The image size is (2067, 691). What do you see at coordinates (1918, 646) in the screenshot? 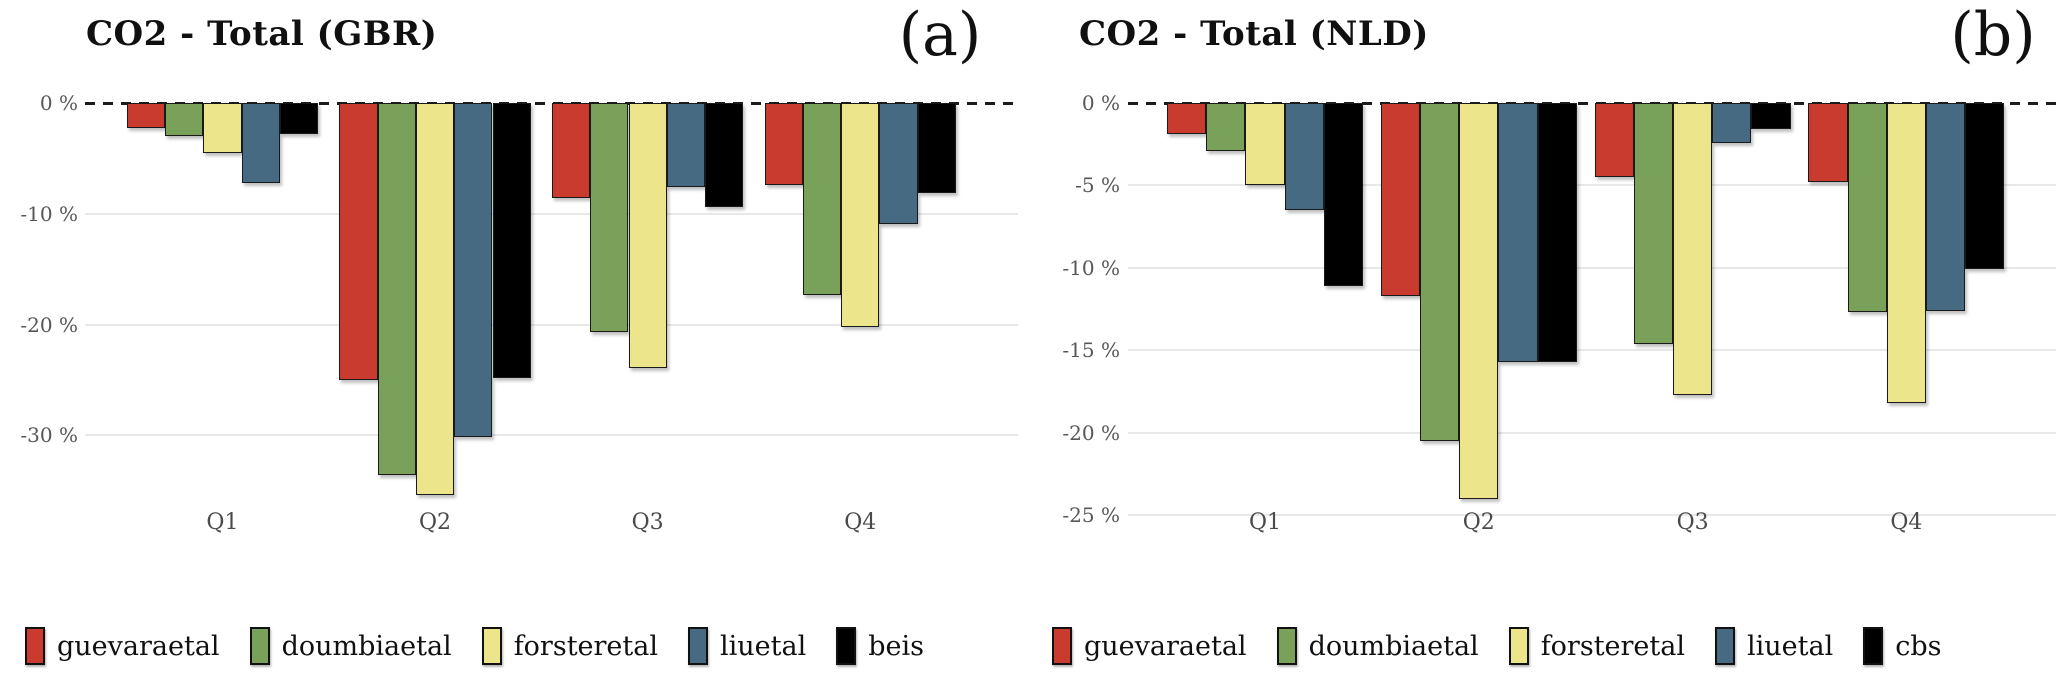
I see `legend-label-cbs: cbs` at bounding box center [1918, 646].